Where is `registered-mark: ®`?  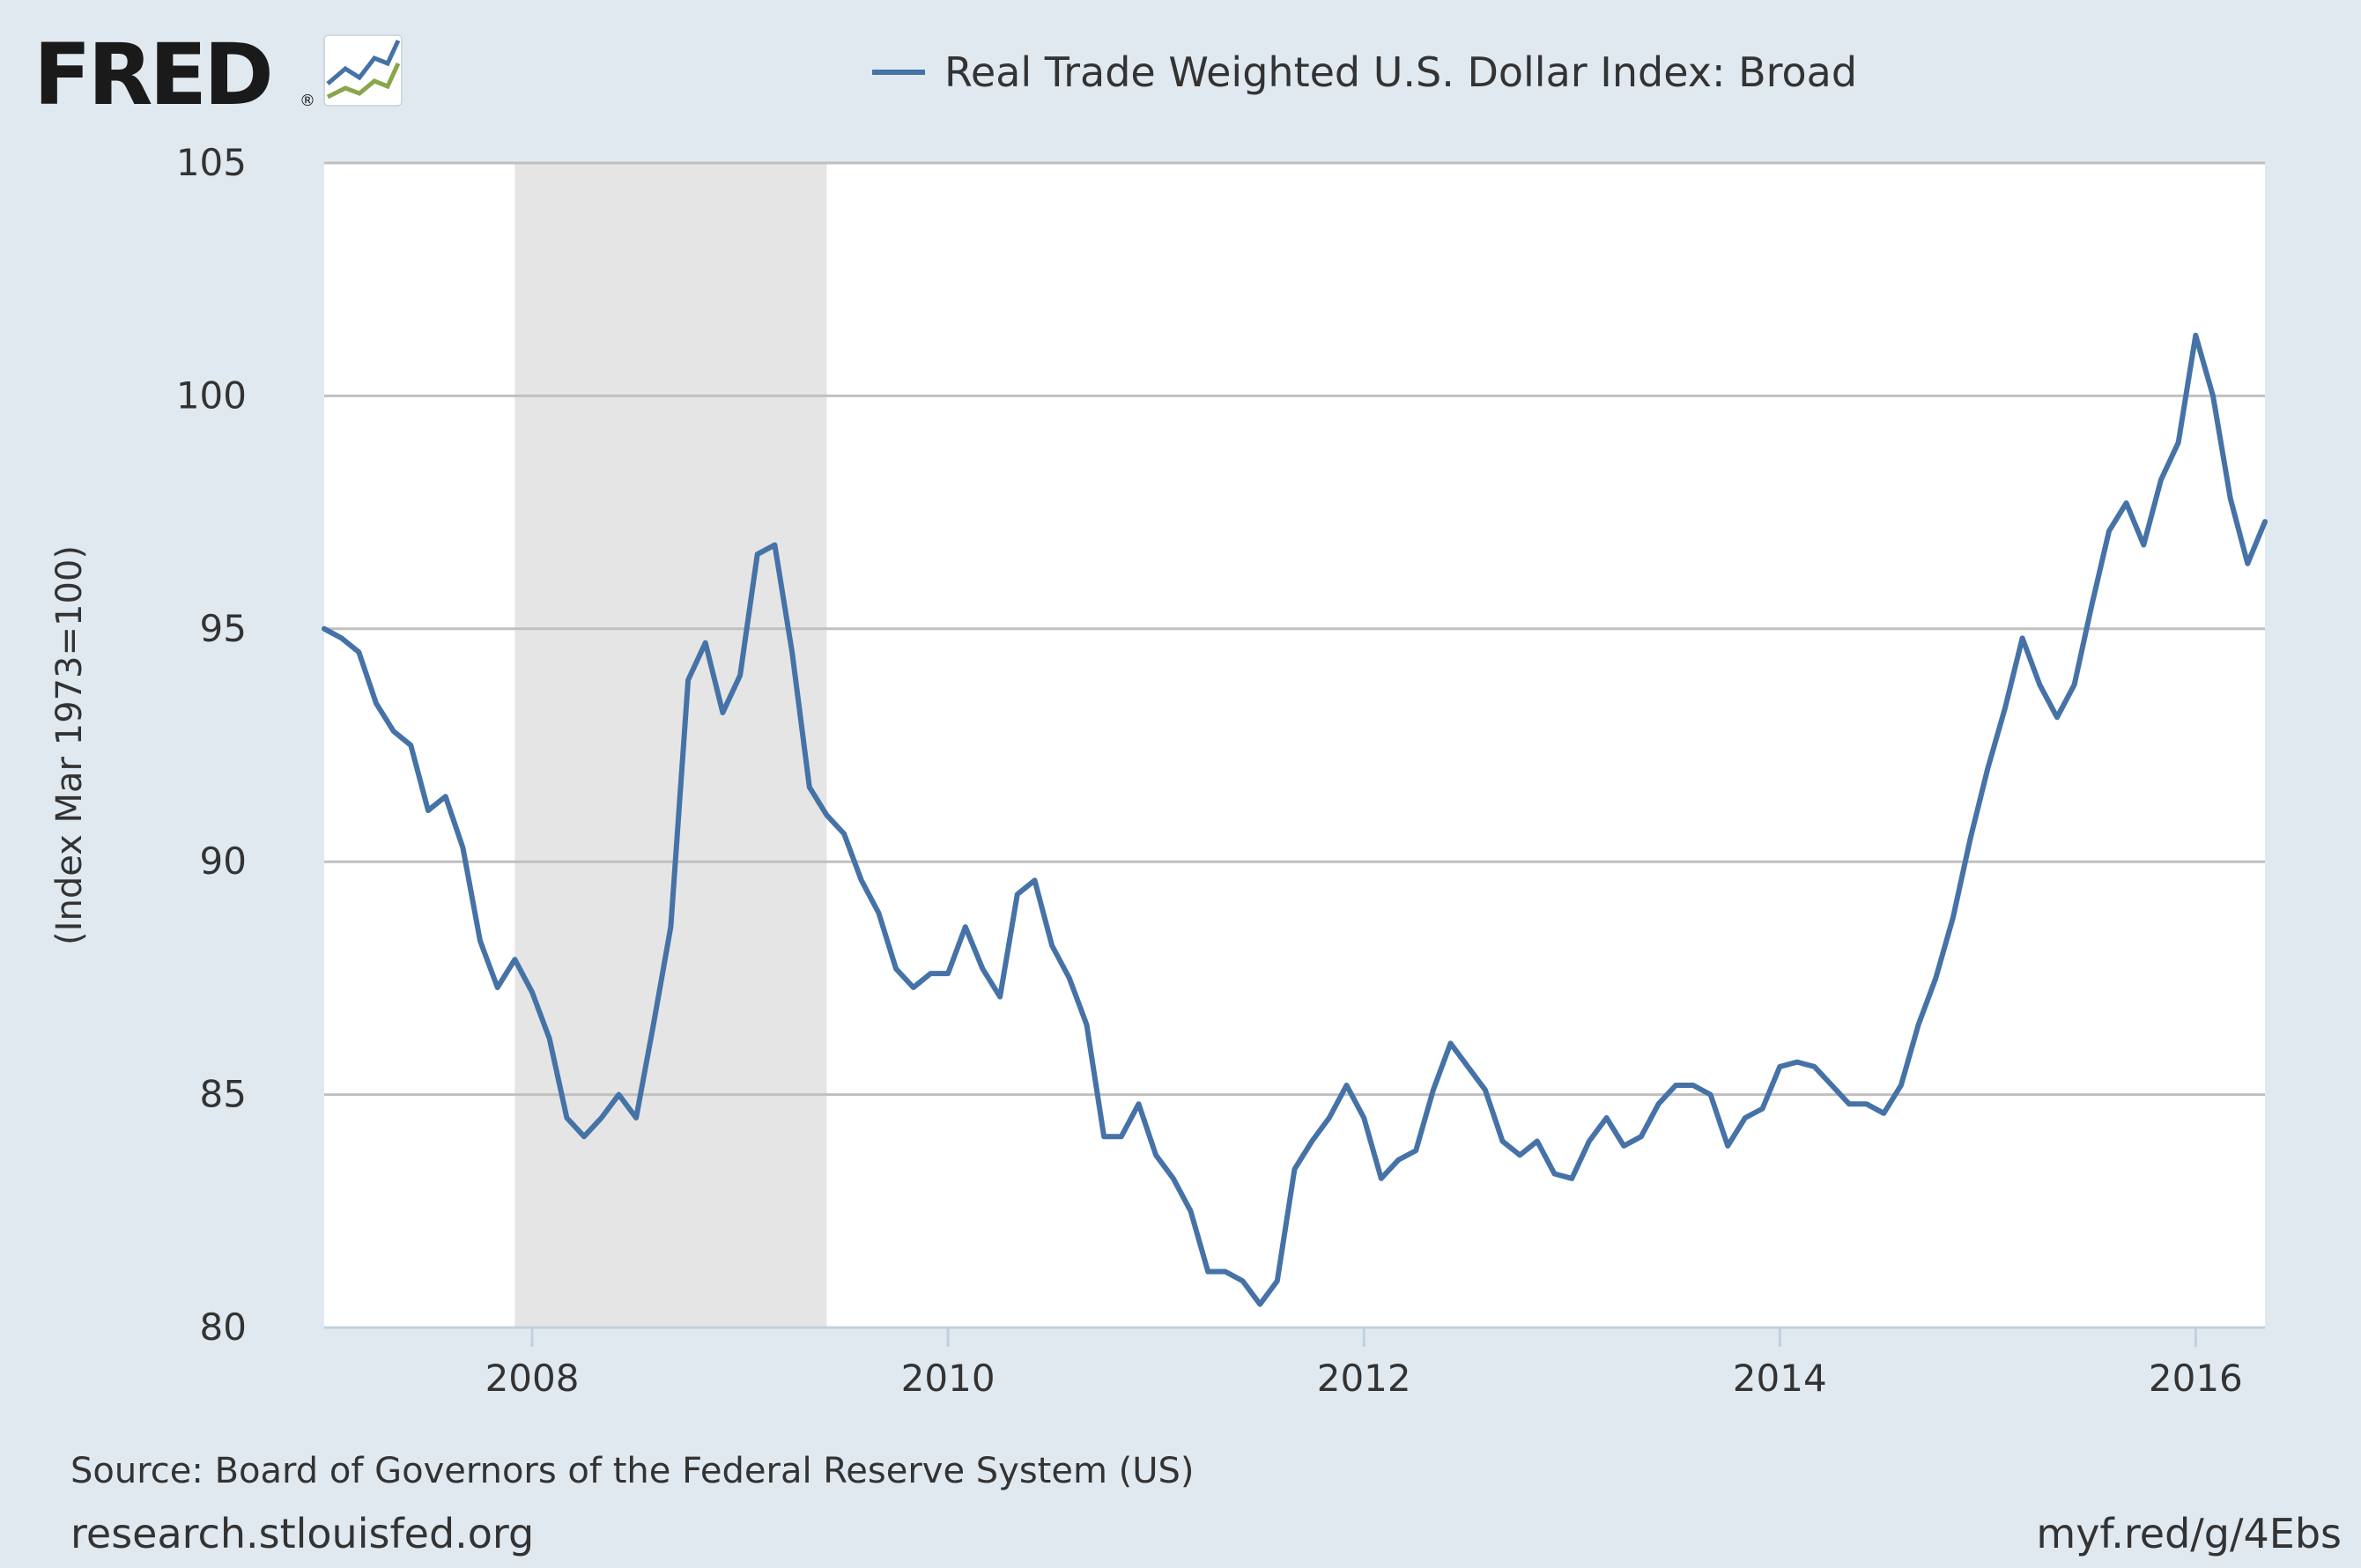 registered-mark: ® is located at coordinates (307, 101).